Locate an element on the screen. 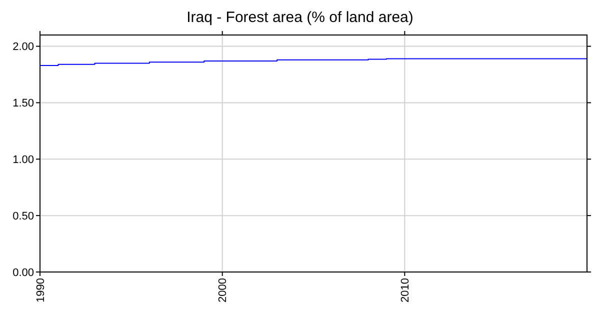 This screenshot has width=600, height=315. y-tick-label: 0.50 is located at coordinates (23, 216).